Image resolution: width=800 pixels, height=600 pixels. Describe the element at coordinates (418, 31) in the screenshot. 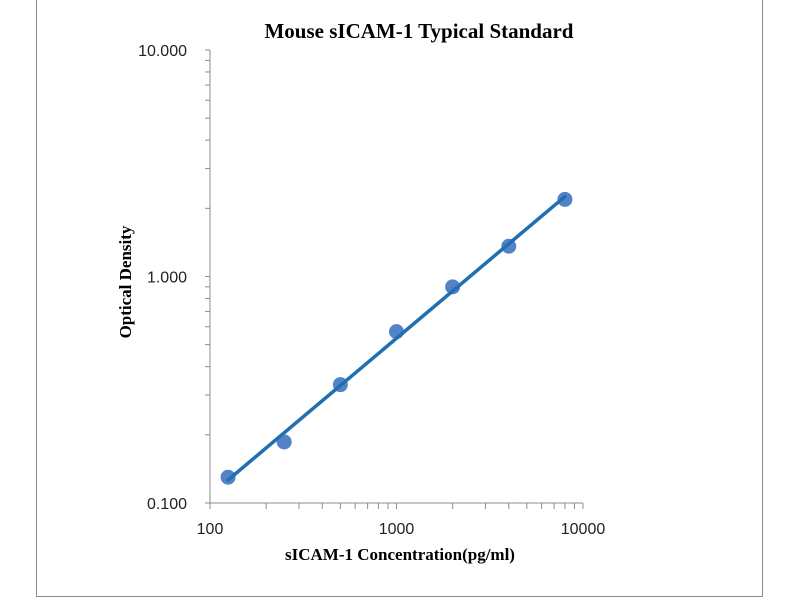

I see `chart-title: Mouse sICAM-1 Typical Standard` at that location.